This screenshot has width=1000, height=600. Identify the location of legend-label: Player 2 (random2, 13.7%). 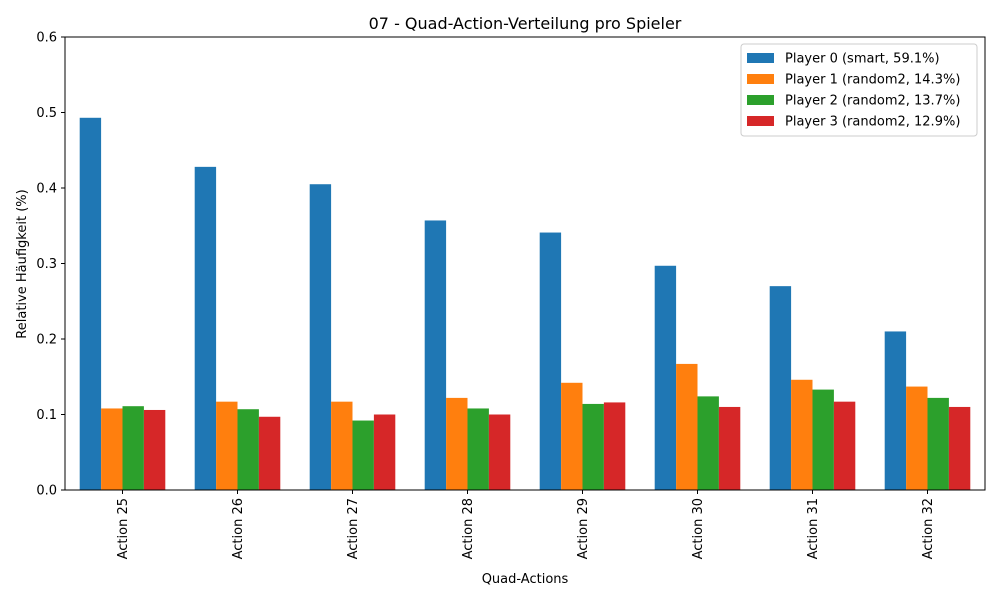
(872, 101).